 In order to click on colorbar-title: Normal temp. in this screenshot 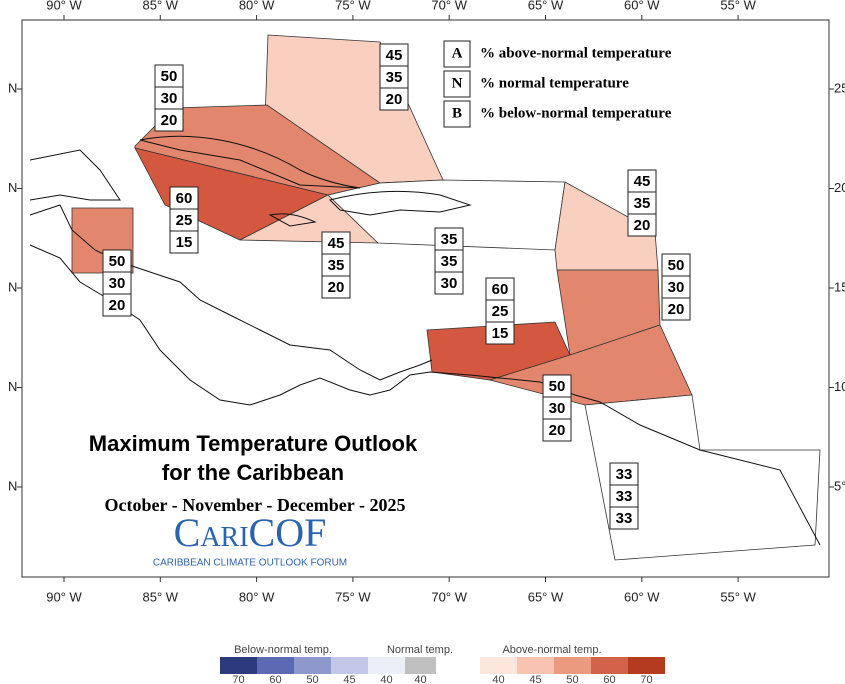, I will do `click(420, 650)`.